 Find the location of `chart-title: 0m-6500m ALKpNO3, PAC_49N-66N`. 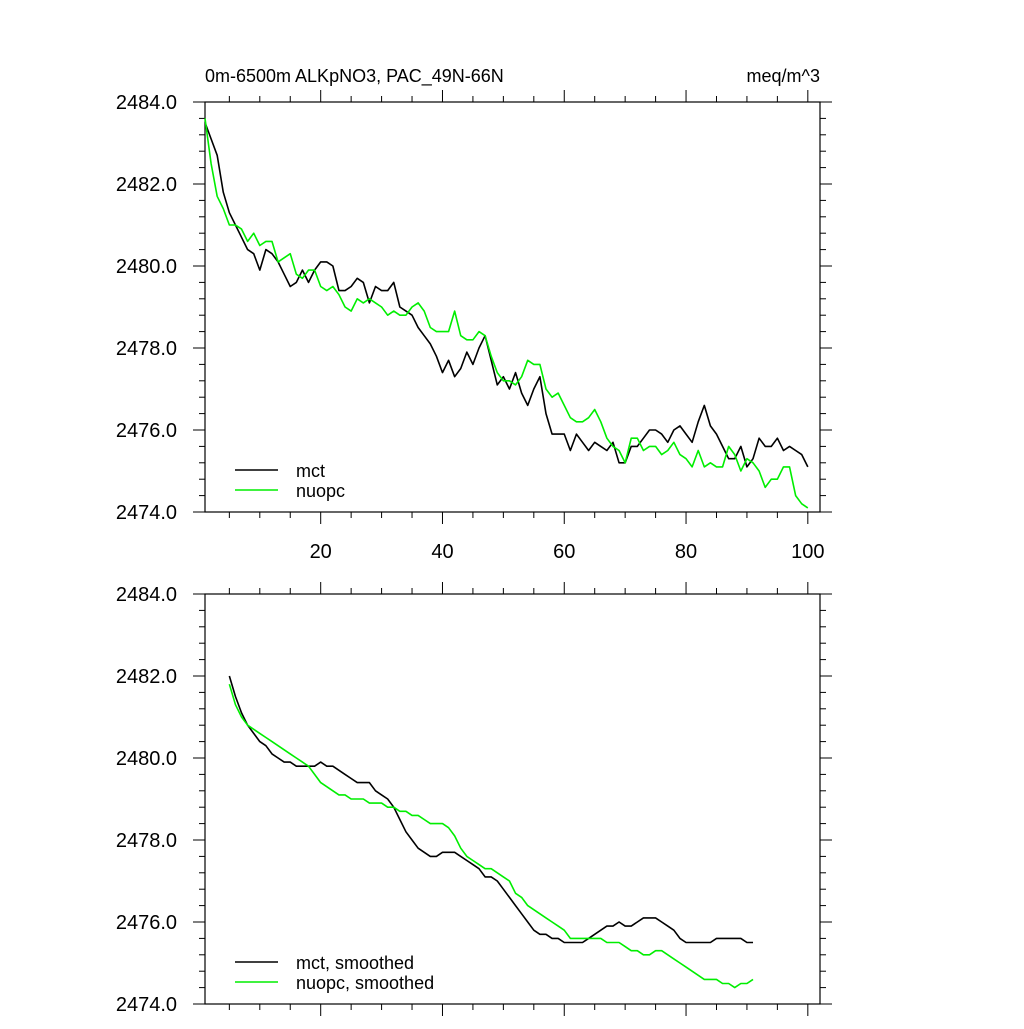

chart-title: 0m-6500m ALKpNO3, PAC_49N-66N is located at coordinates (354, 76).